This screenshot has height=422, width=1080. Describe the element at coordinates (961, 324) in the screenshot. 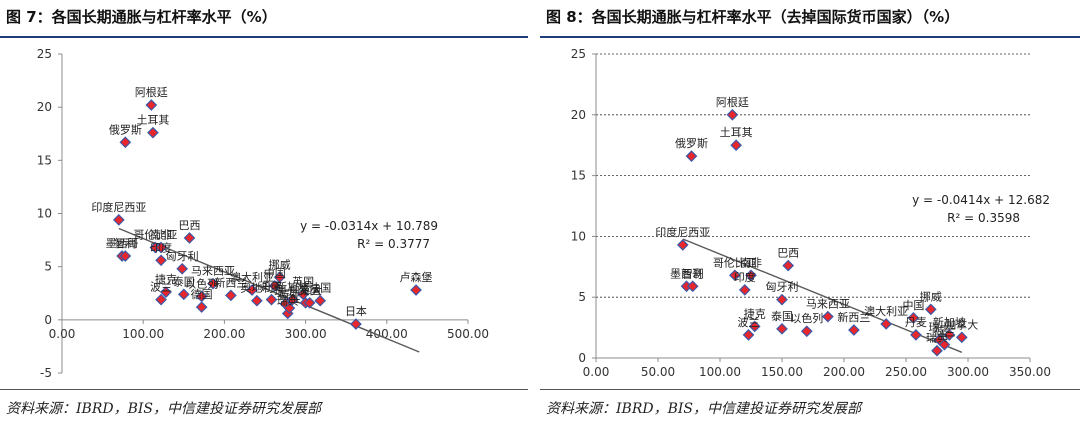

I see `point-label-25: 加拿大` at that location.